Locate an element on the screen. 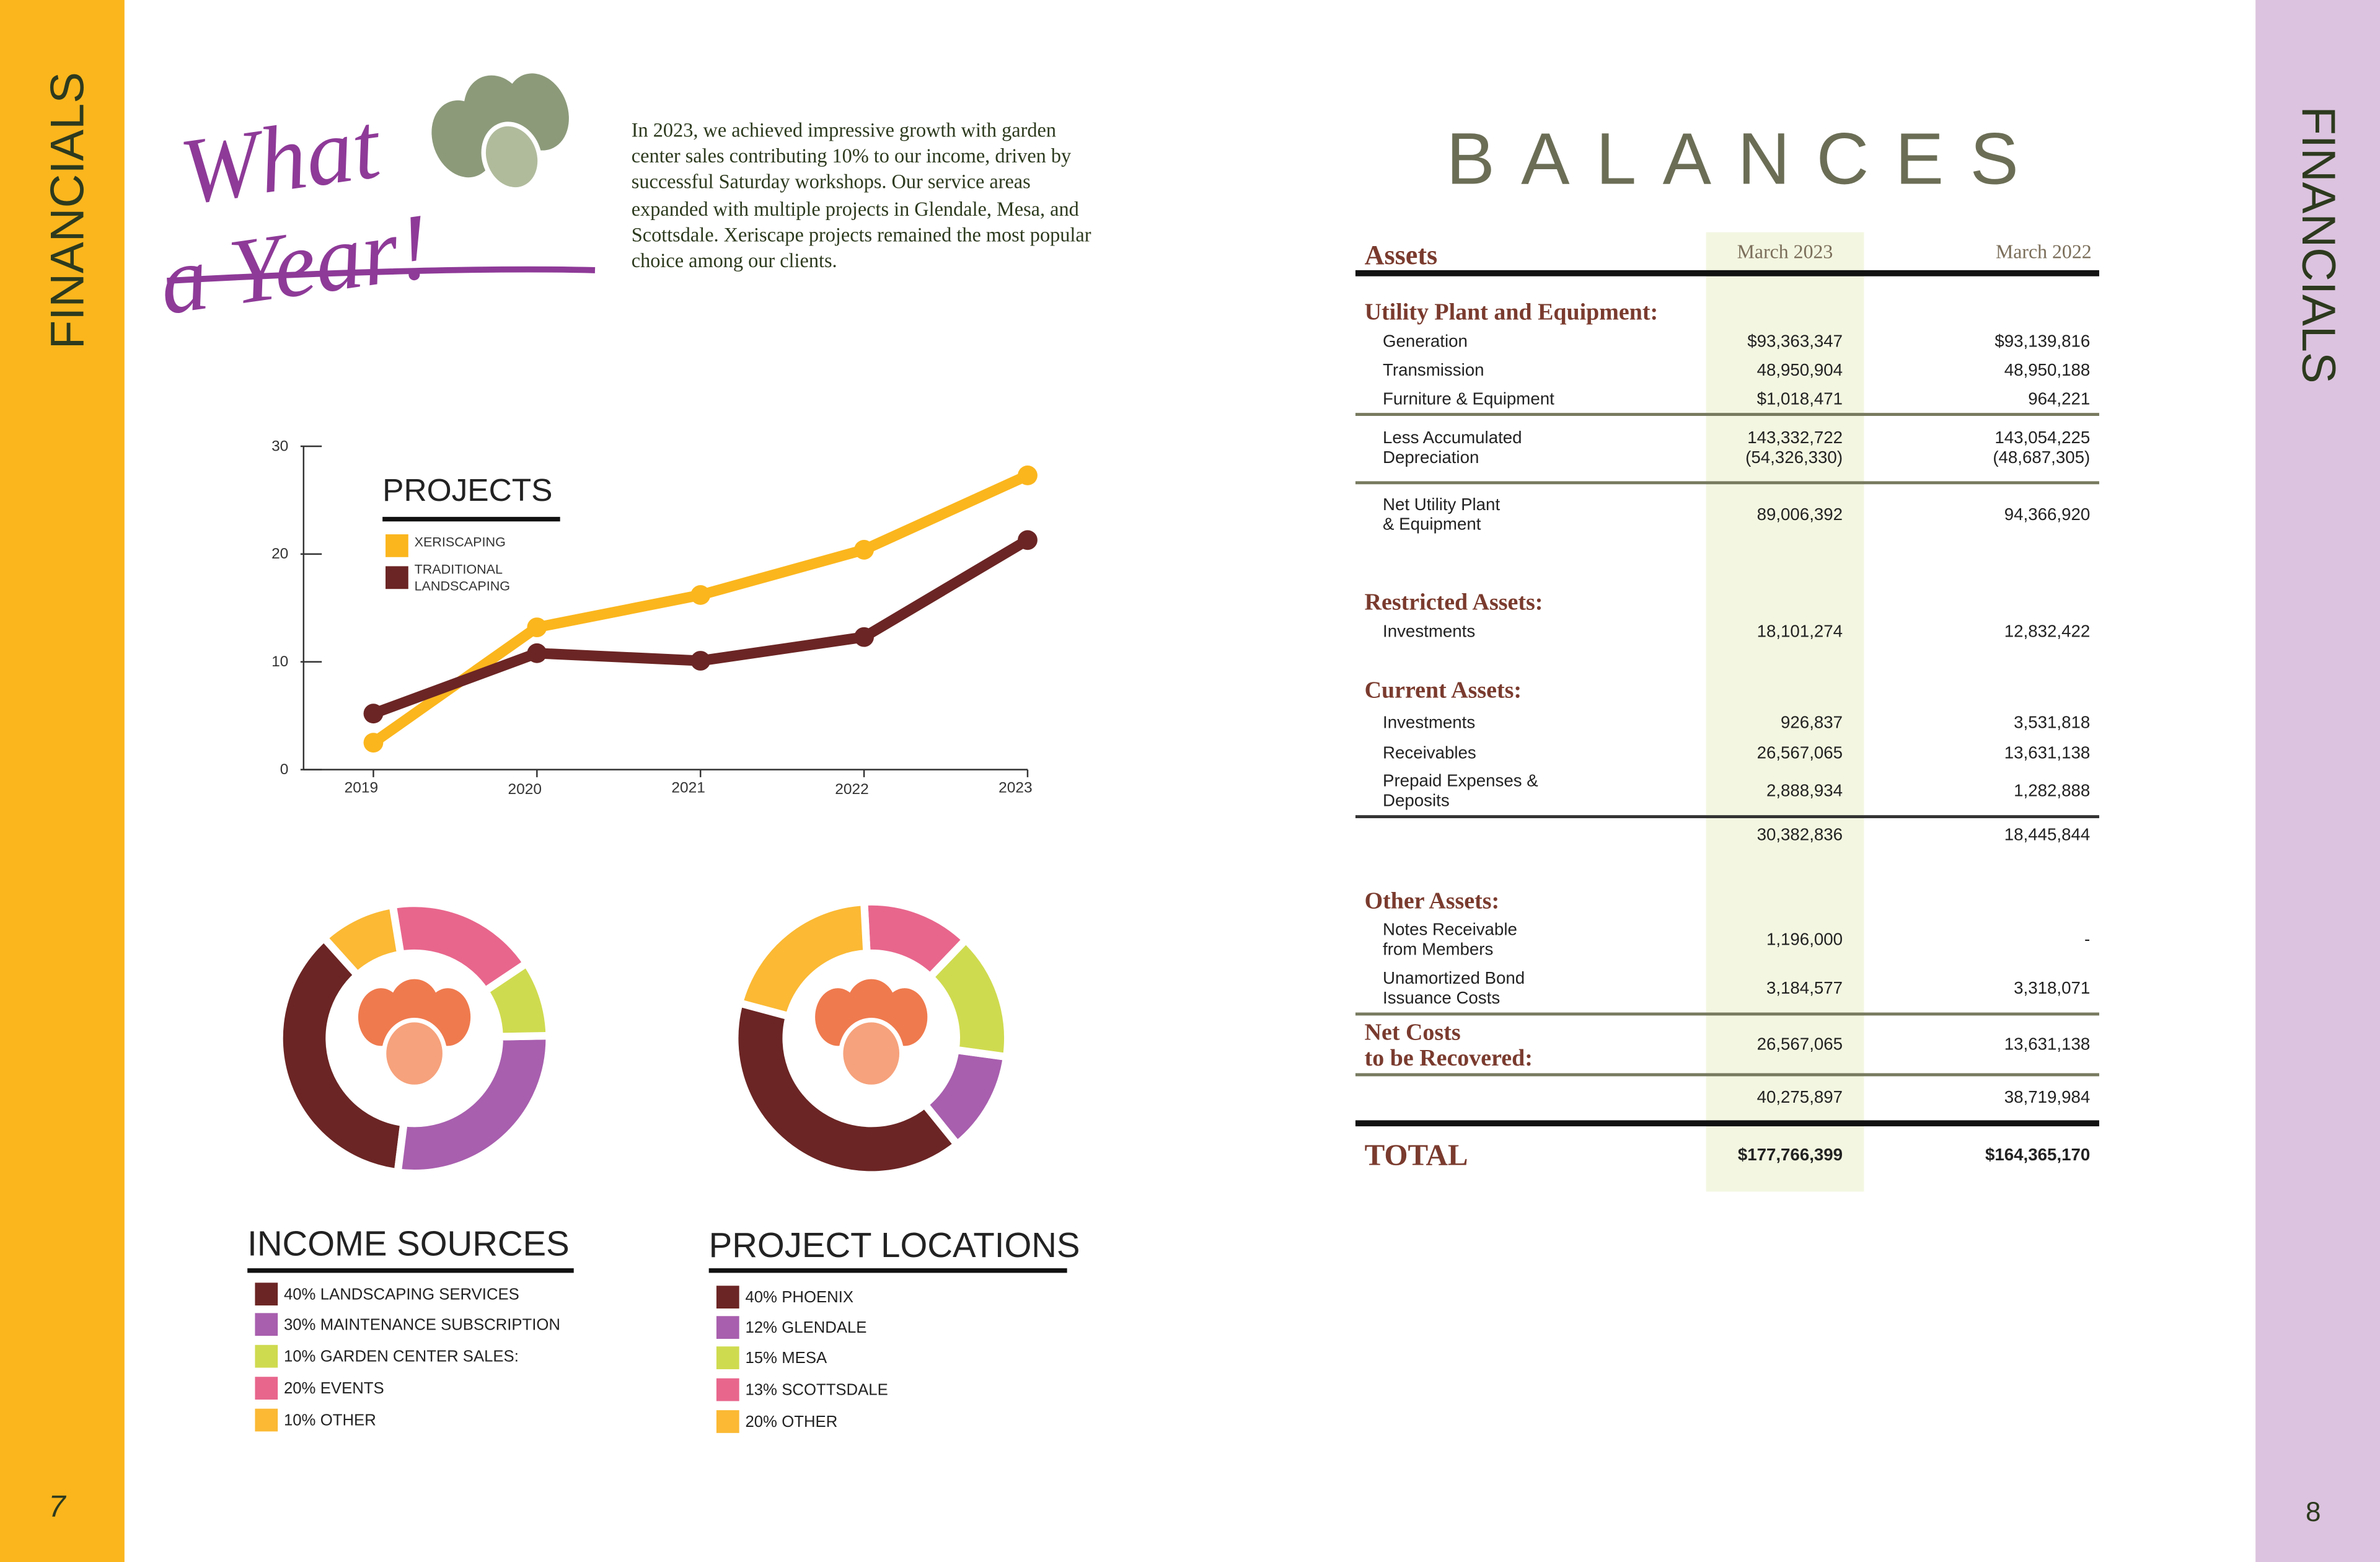 The height and width of the screenshot is (1562, 2380). cell-value: 964,221 is located at coordinates (2059, 400).